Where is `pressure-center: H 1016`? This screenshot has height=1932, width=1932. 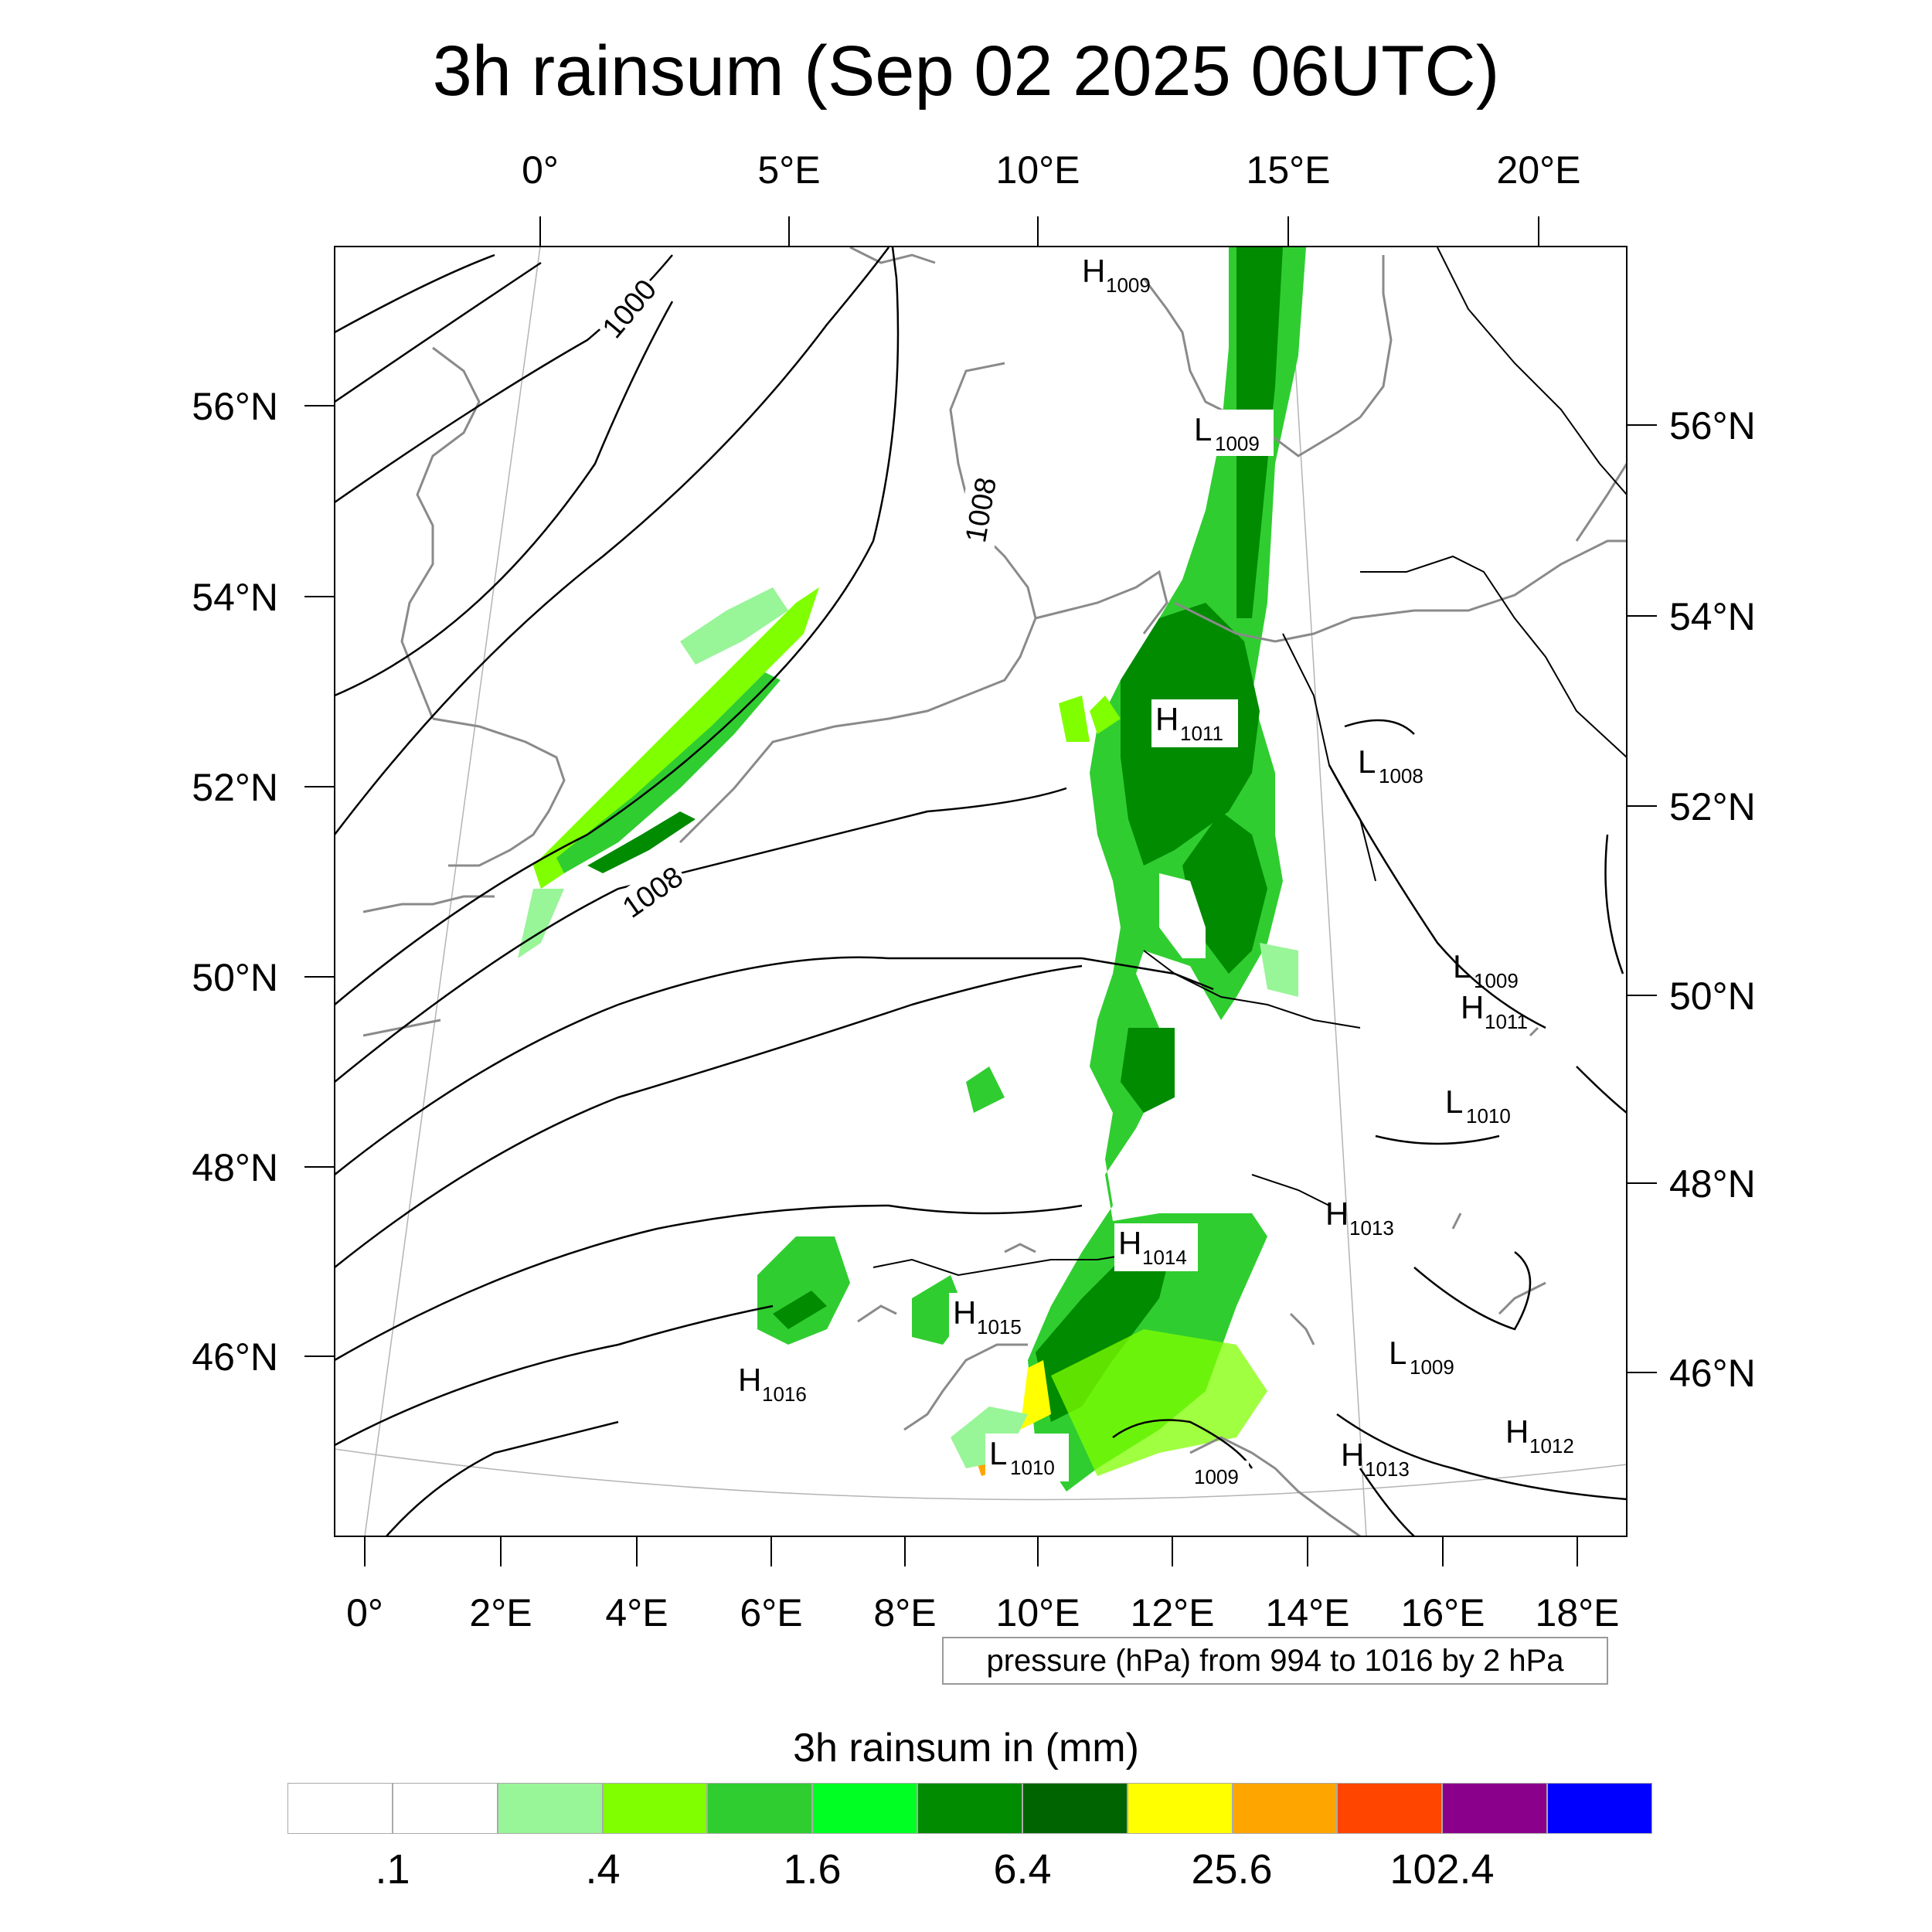
pressure-center: H 1016 is located at coordinates (773, 1384).